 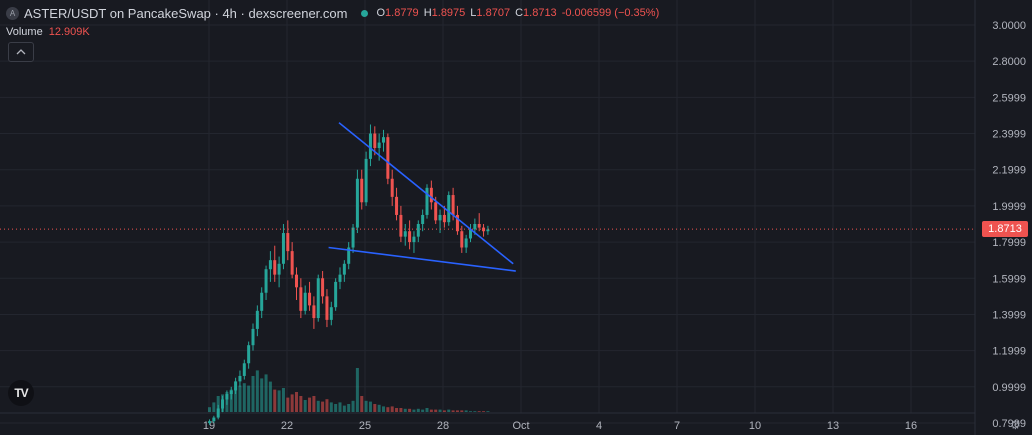 What do you see at coordinates (48, 32) in the screenshot?
I see `volume-legend: Volume 12.909K` at bounding box center [48, 32].